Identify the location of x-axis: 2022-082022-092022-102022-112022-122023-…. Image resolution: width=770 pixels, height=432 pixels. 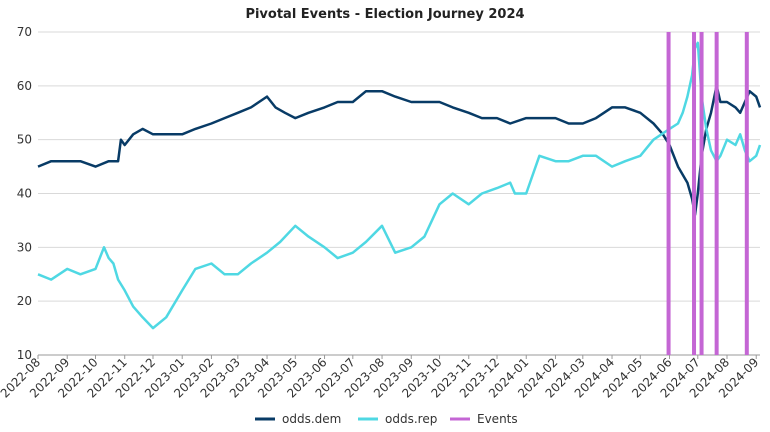
(380, 378).